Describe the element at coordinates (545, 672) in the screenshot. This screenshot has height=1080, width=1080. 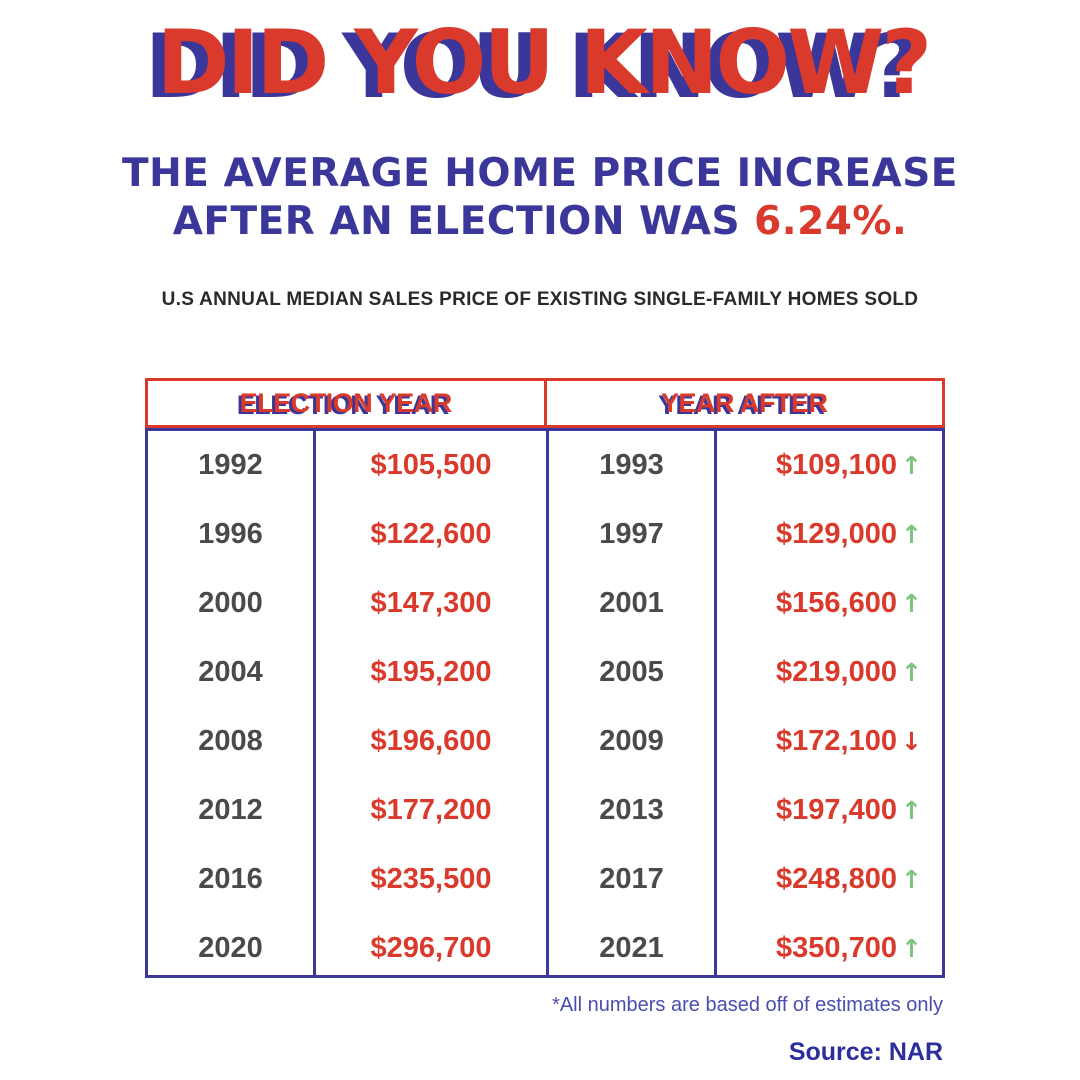
I see `table-row: 2004 $195,200 2005 $219,000 ↑` at that location.